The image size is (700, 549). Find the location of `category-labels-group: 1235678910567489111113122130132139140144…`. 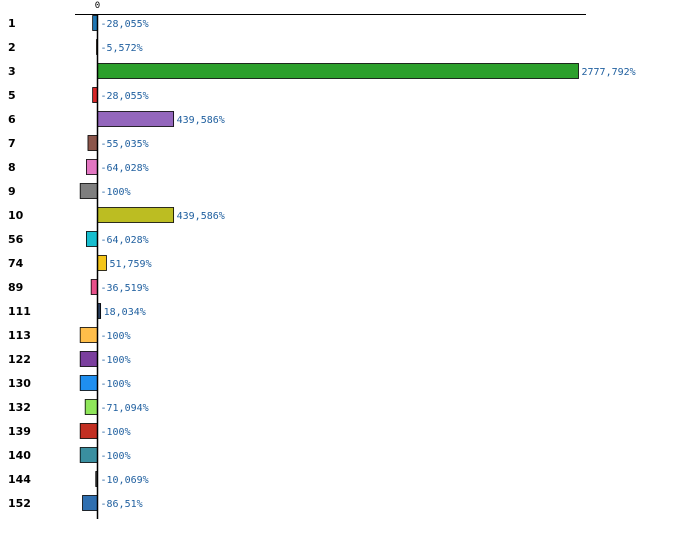

category-labels-group: 1235678910567489111113122130132139140144… is located at coordinates (19, 263).